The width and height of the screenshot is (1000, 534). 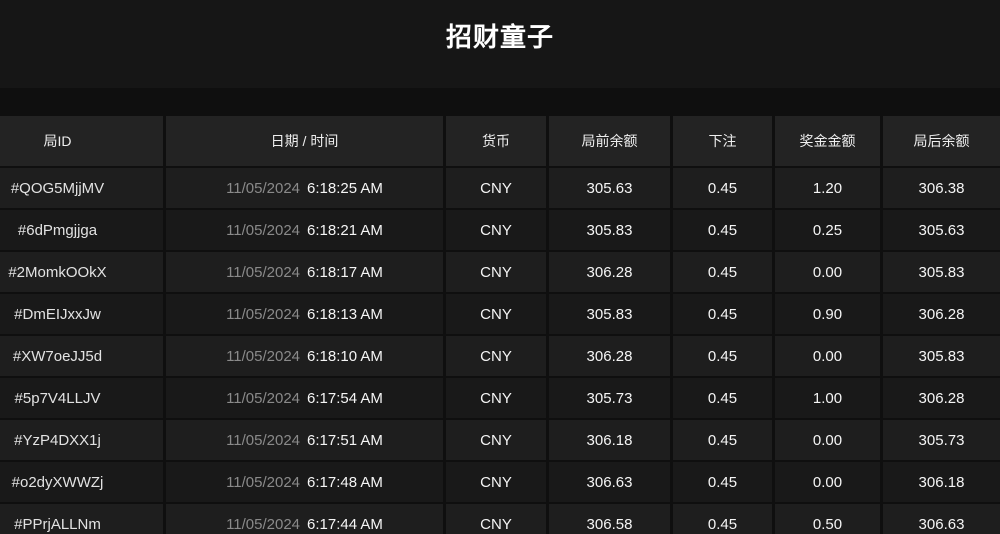 I want to click on time-text: 6:17:48 AM, so click(x=345, y=482).